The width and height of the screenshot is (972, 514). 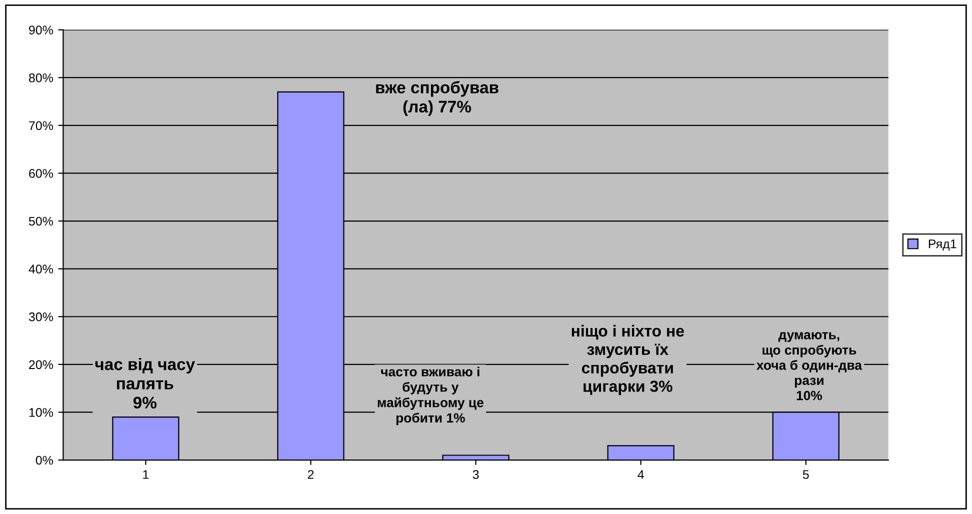 What do you see at coordinates (628, 360) in the screenshot?
I see `annotation: ніщо і ніхто не змусить їх спробувати цигарки 3%` at bounding box center [628, 360].